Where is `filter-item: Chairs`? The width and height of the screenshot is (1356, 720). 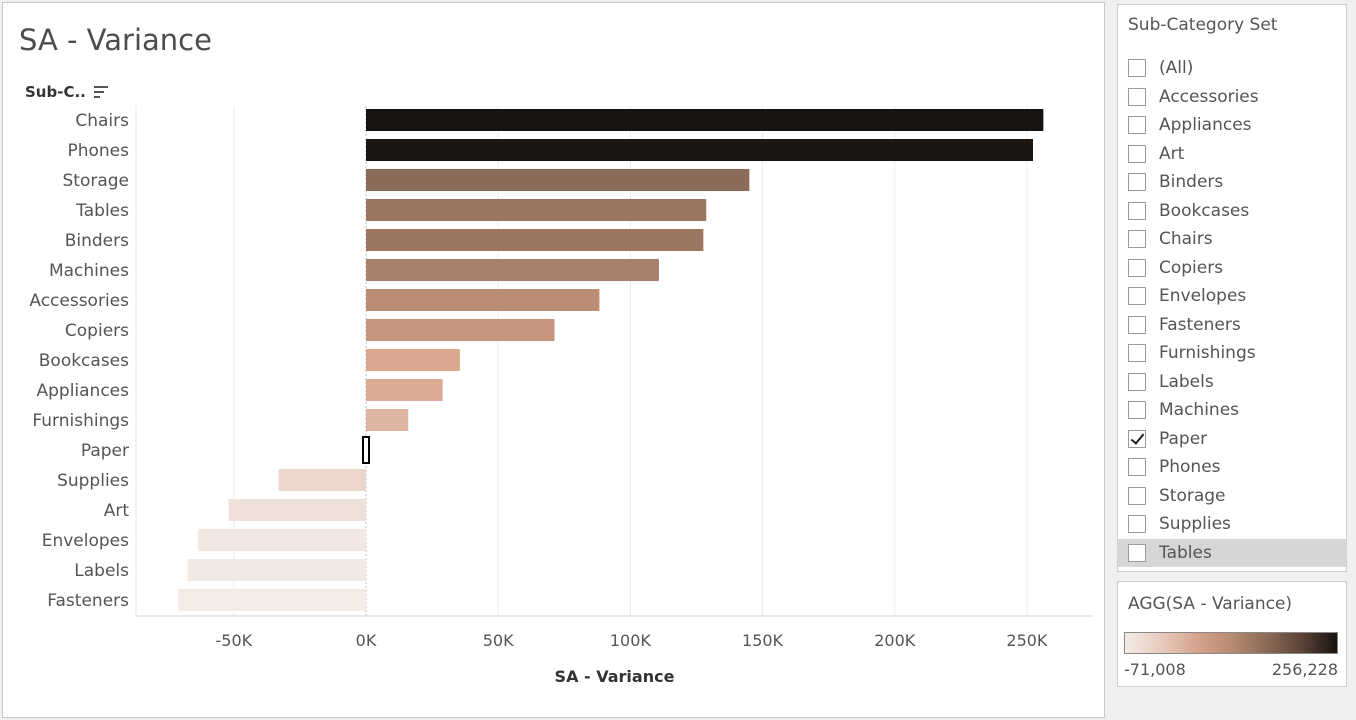 filter-item: Chairs is located at coordinates (1232, 239).